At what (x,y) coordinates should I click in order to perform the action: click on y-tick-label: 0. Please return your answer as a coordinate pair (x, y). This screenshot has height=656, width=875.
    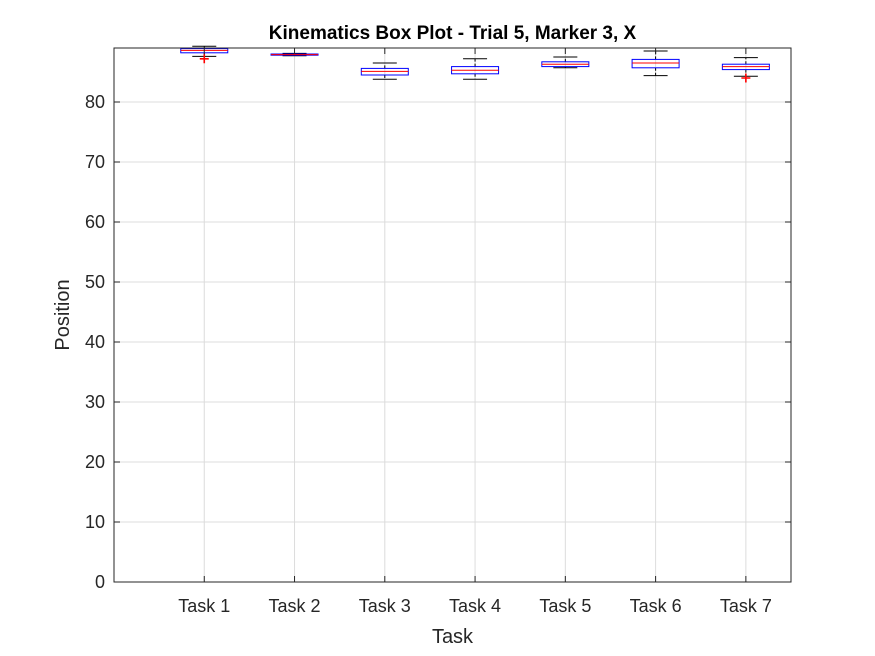
    Looking at the image, I should click on (100, 582).